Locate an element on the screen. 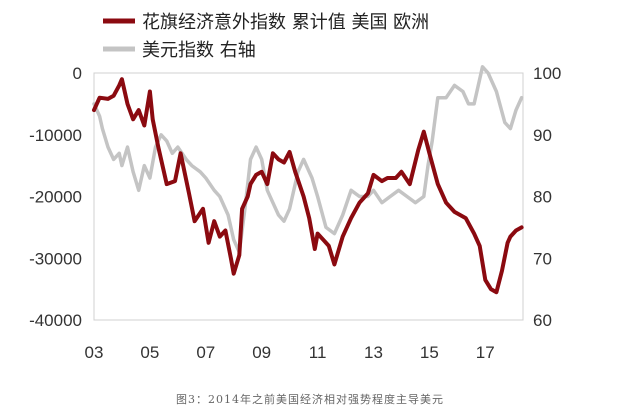 Image resolution: width=620 pixels, height=418 pixels. figure-caption: 图3：2014年之前美国经济相对强势程度主导美元 is located at coordinates (310, 399).